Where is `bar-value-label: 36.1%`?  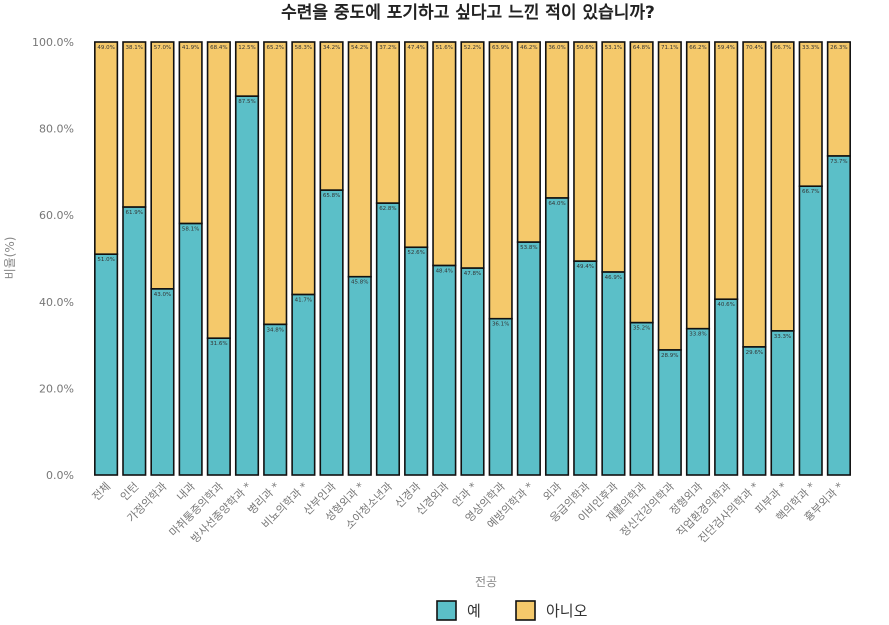
bar-value-label: 36.1% is located at coordinates (500, 325).